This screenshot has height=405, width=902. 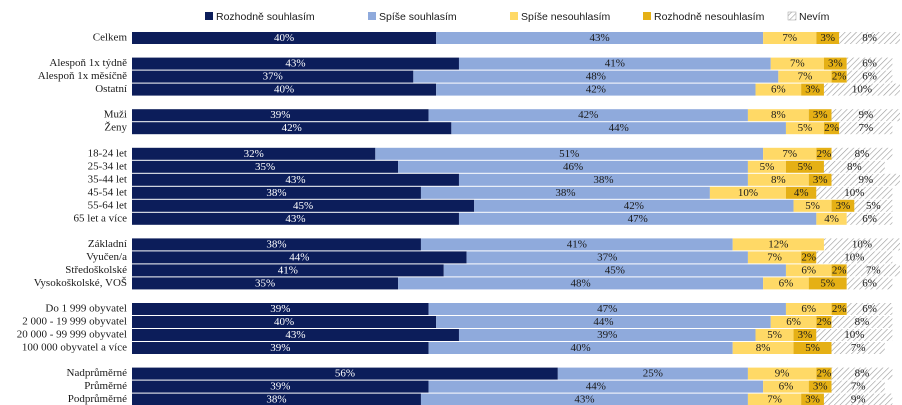 What do you see at coordinates (814, 17) in the screenshot?
I see `legend-label: Nevím` at bounding box center [814, 17].